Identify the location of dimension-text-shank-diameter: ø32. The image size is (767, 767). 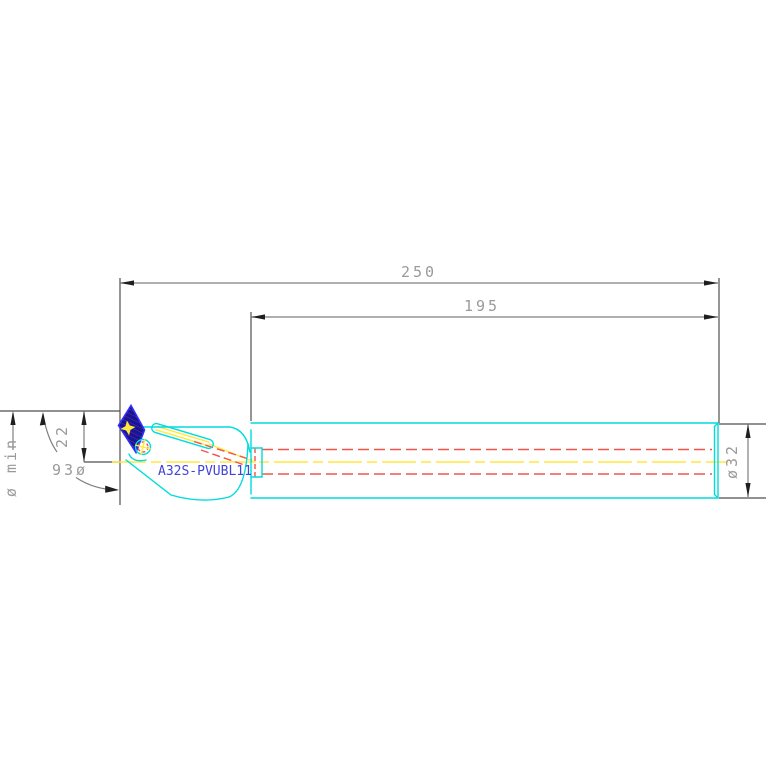
(732, 461).